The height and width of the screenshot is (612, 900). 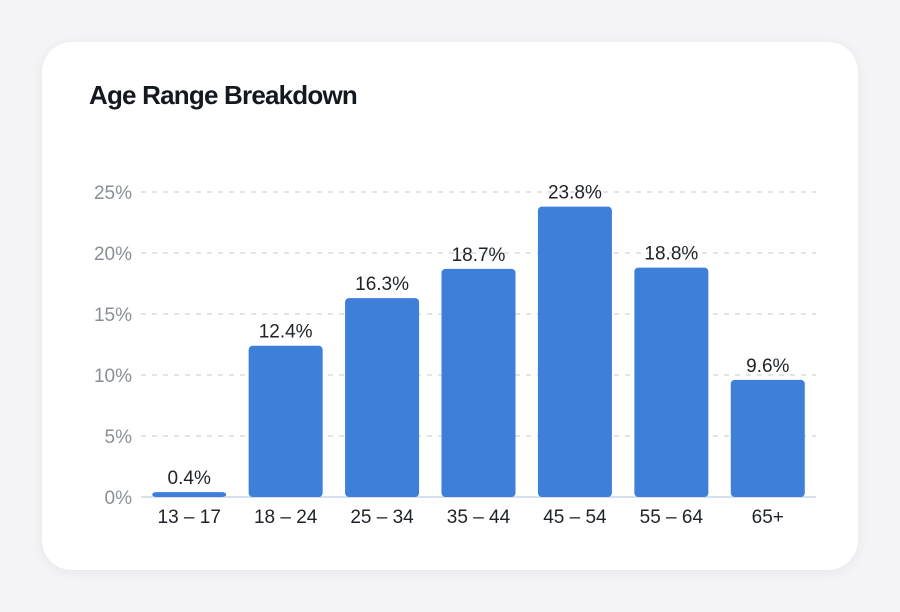 What do you see at coordinates (189, 478) in the screenshot?
I see `data-label: 0.4%` at bounding box center [189, 478].